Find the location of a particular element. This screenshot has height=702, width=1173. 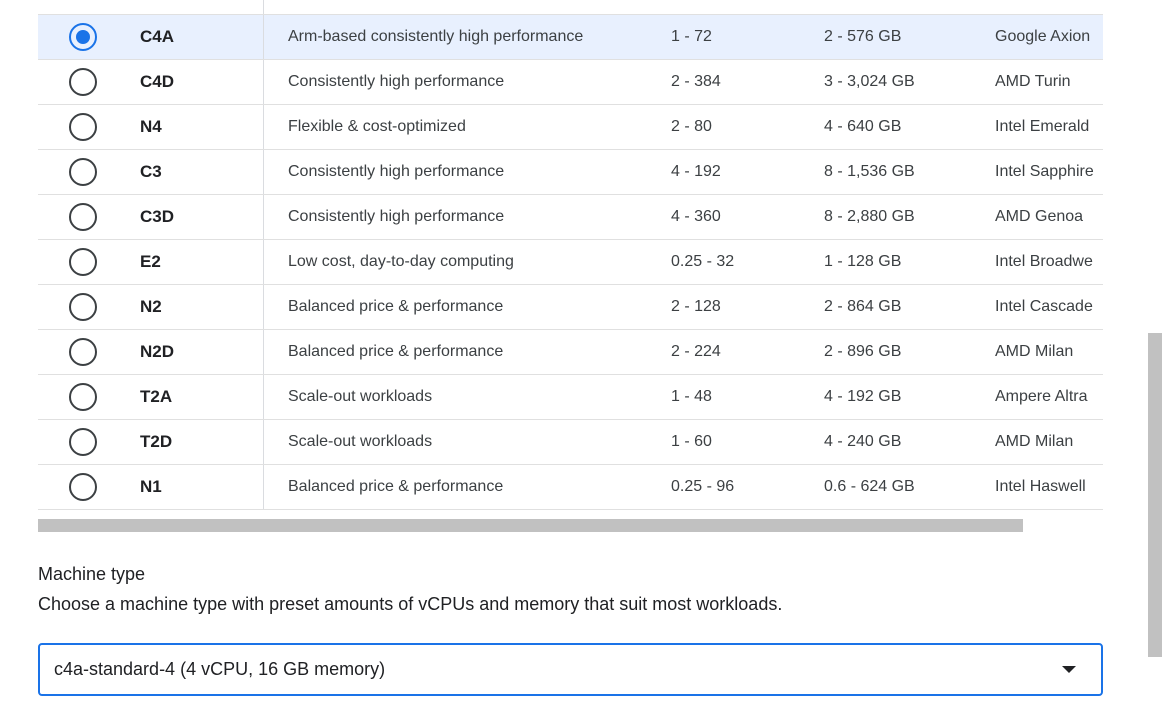

memory-range: 1 - 128 GB is located at coordinates (863, 261).